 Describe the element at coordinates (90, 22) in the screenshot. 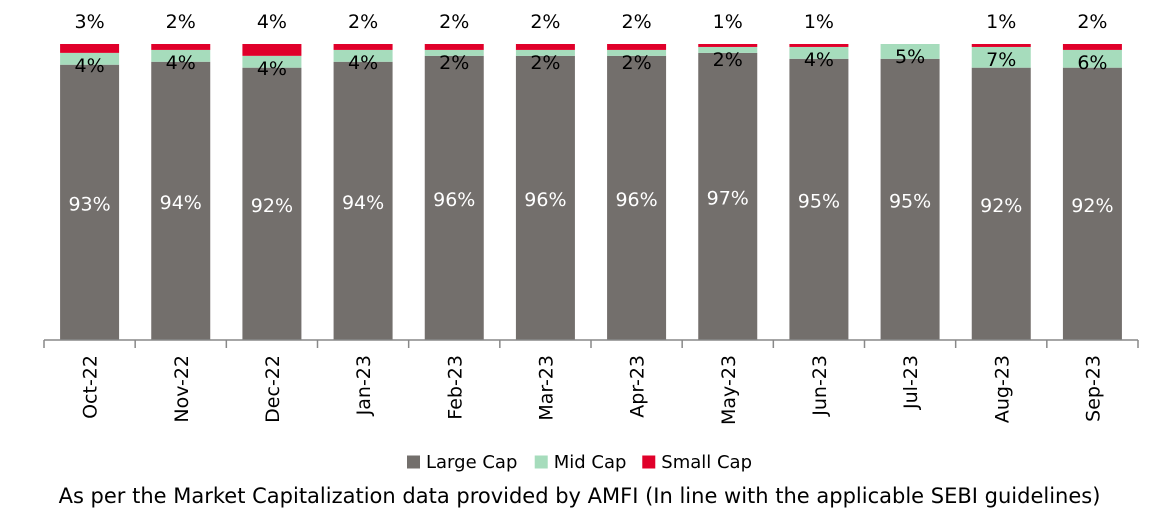

I see `data-label: 3%` at that location.